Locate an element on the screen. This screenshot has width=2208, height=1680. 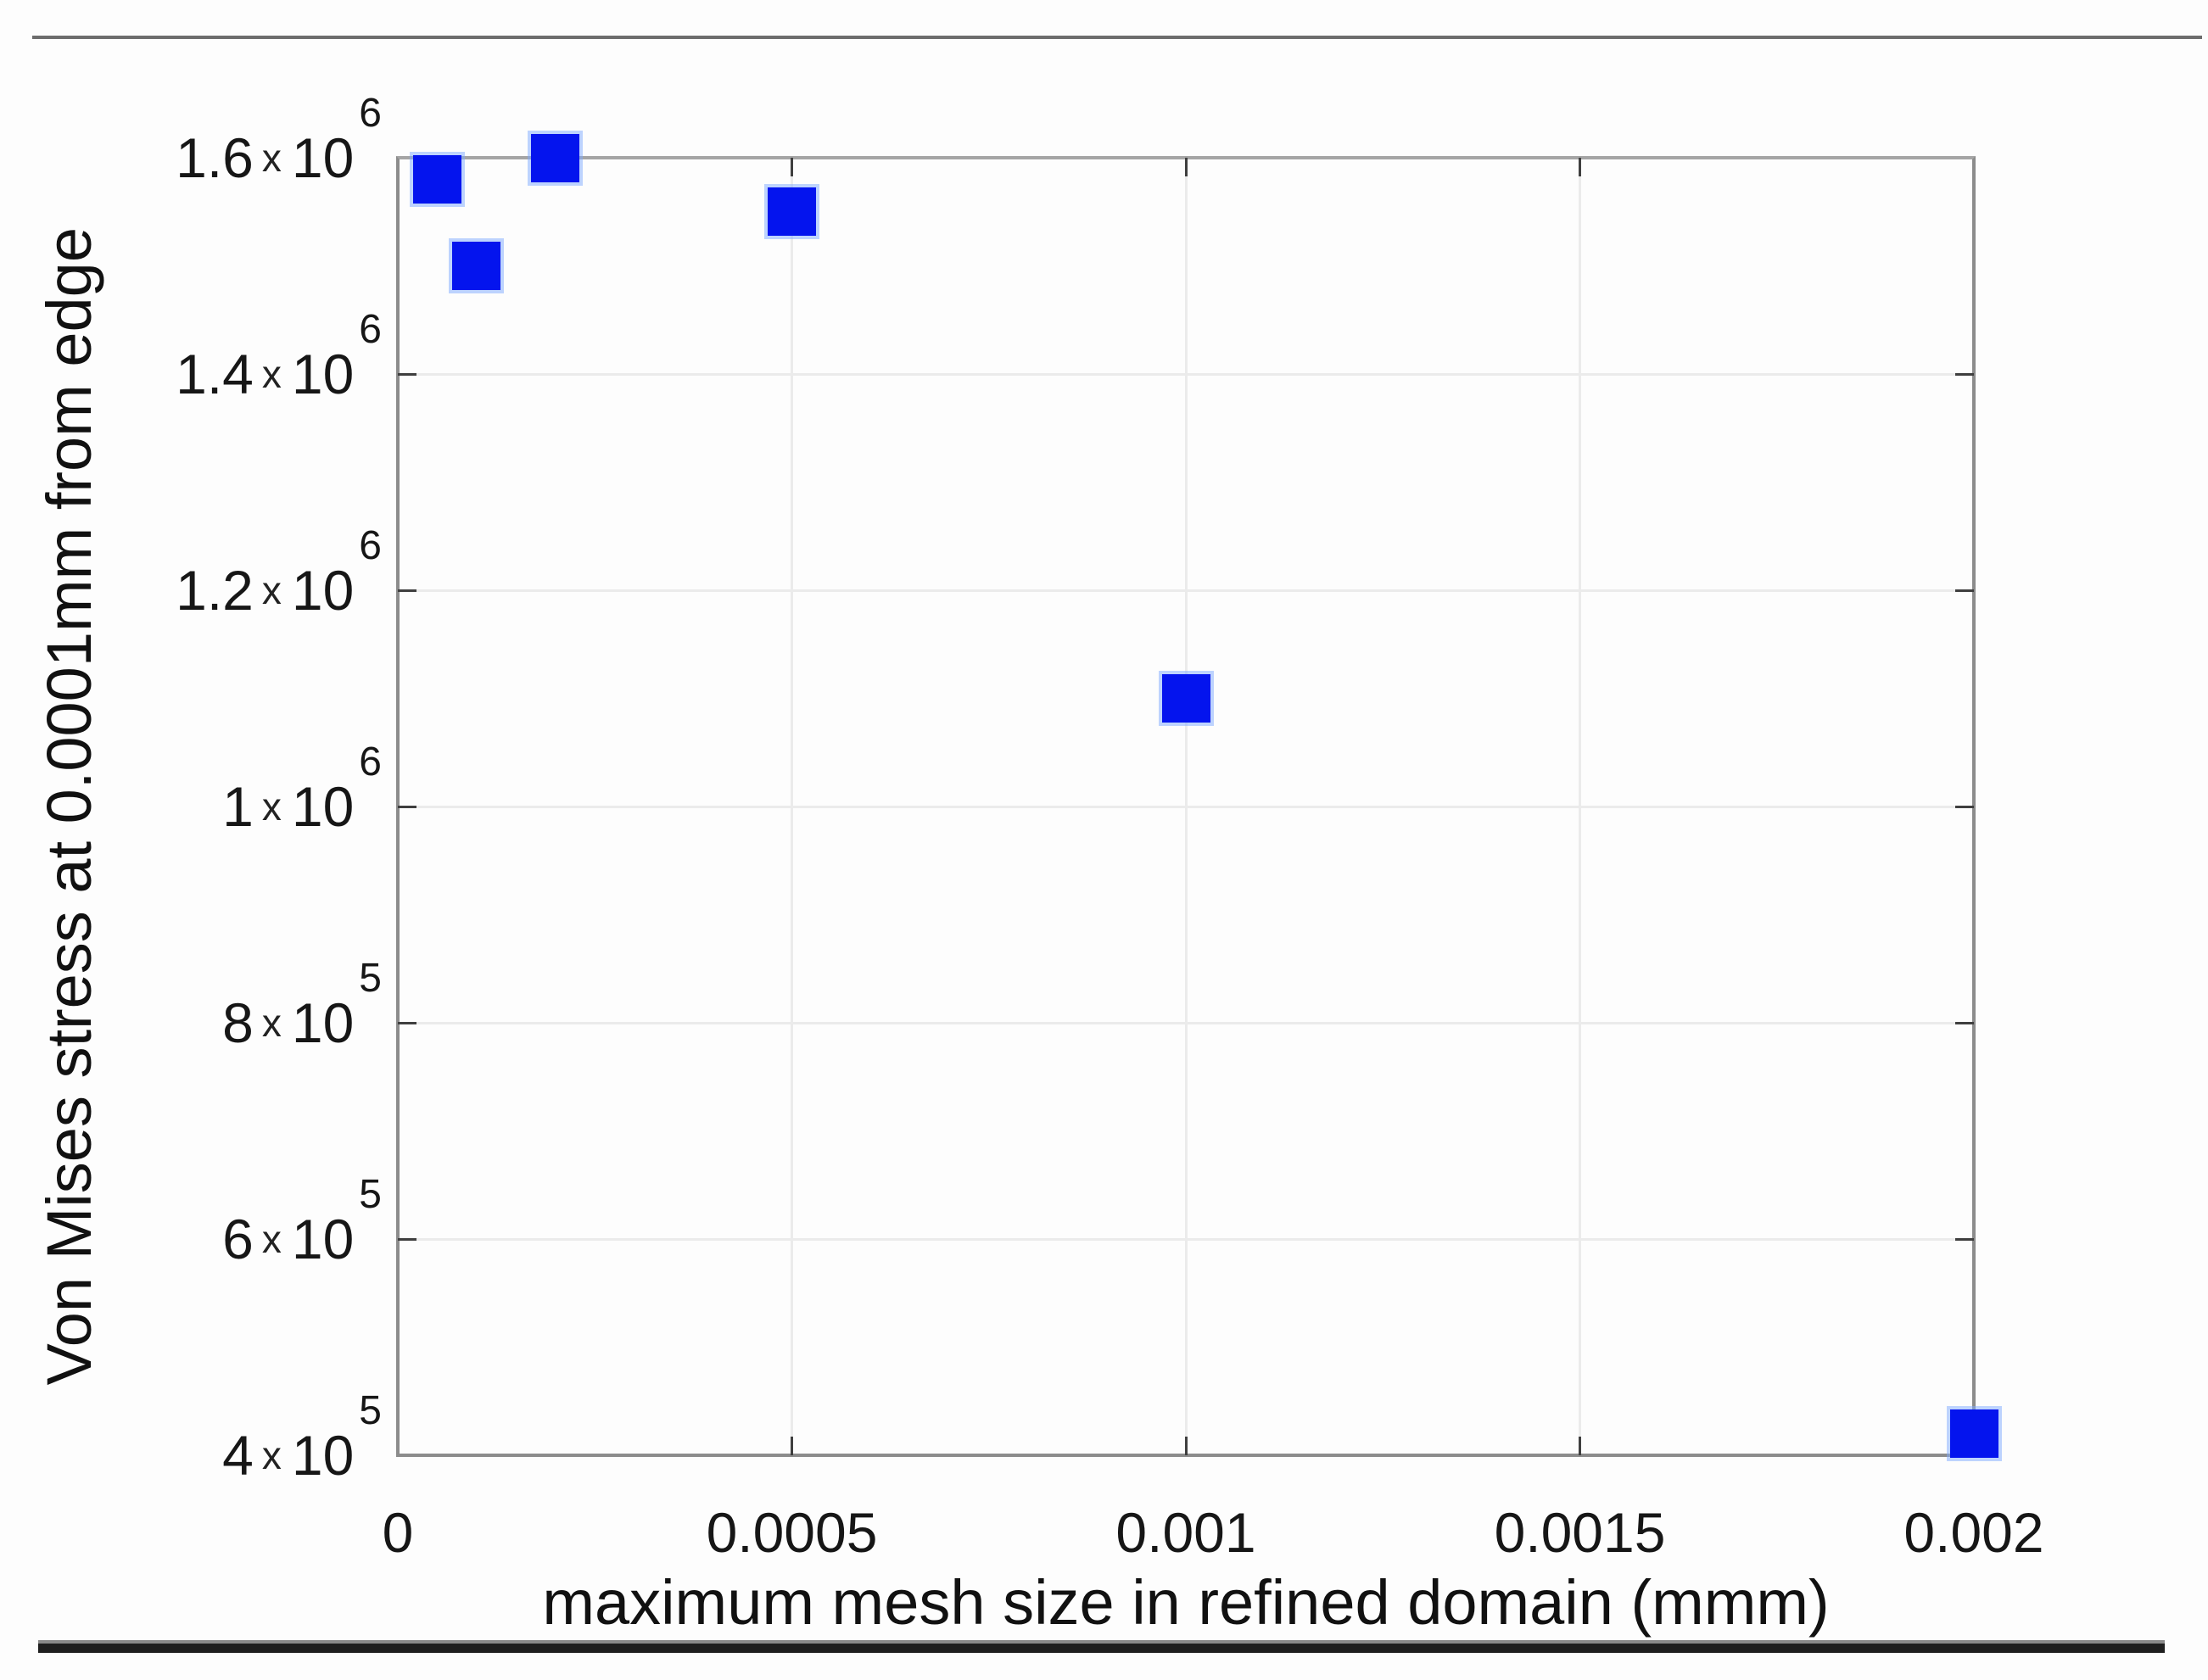
y-tick-label-coeff: 8 is located at coordinates (238, 1023).